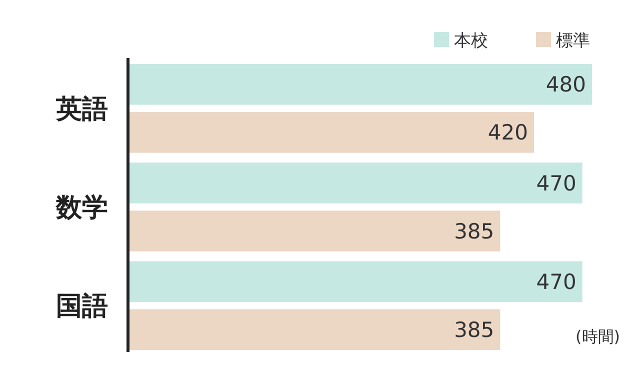 The image size is (640, 382). What do you see at coordinates (82, 307) in the screenshot?
I see `y-tick-label: 国語` at bounding box center [82, 307].